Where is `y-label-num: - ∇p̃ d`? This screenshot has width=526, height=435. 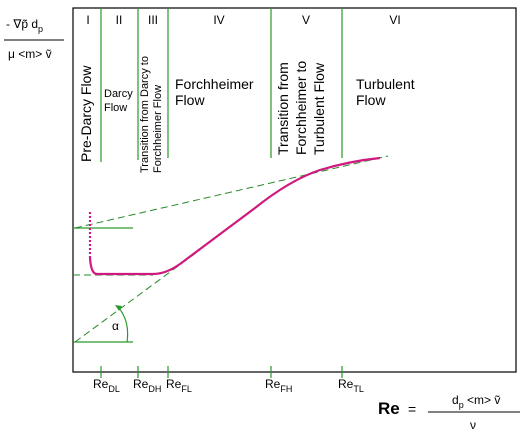 y-label-num: - ∇p̃ d is located at coordinates (22, 24).